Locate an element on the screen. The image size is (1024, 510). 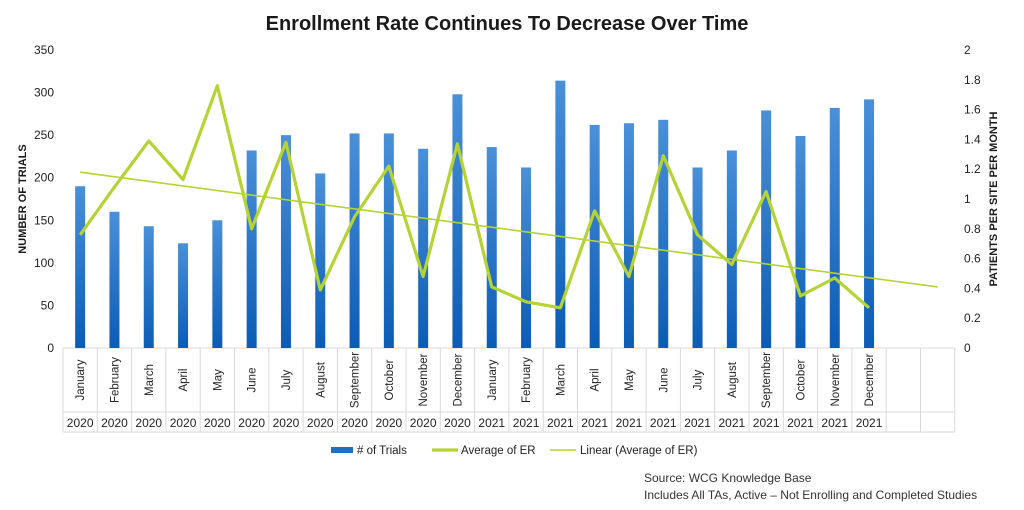
y2-tick-label: 0.8 is located at coordinates (972, 229).